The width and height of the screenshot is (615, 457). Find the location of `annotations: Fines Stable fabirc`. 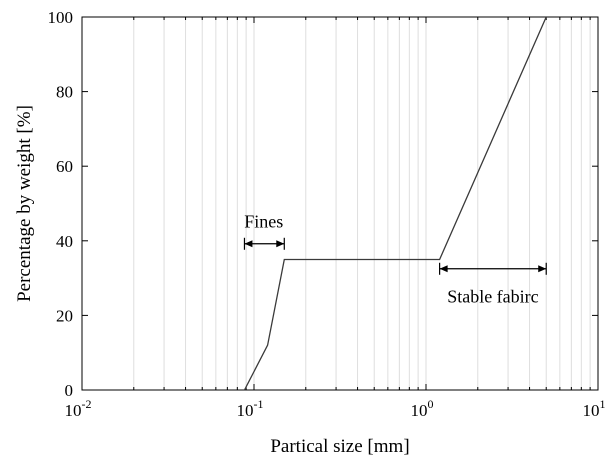

annotations: Fines Stable fabirc is located at coordinates (395, 259).